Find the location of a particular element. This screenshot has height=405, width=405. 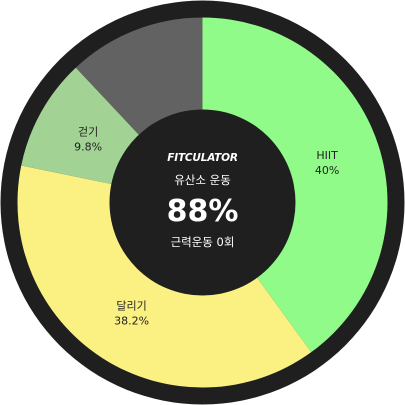

aerobic-percent: 88% is located at coordinates (203, 211).